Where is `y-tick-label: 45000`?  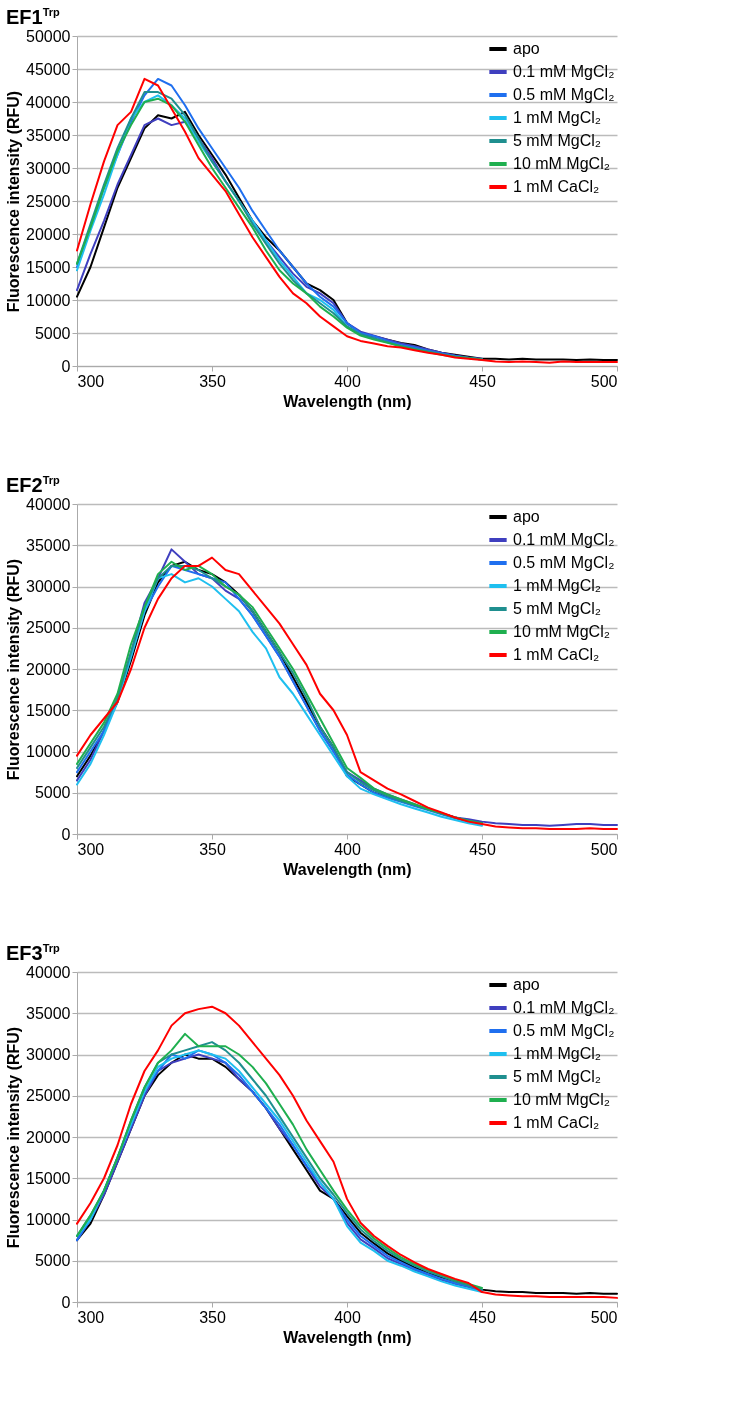
y-tick-label: 45000 is located at coordinates (48, 69).